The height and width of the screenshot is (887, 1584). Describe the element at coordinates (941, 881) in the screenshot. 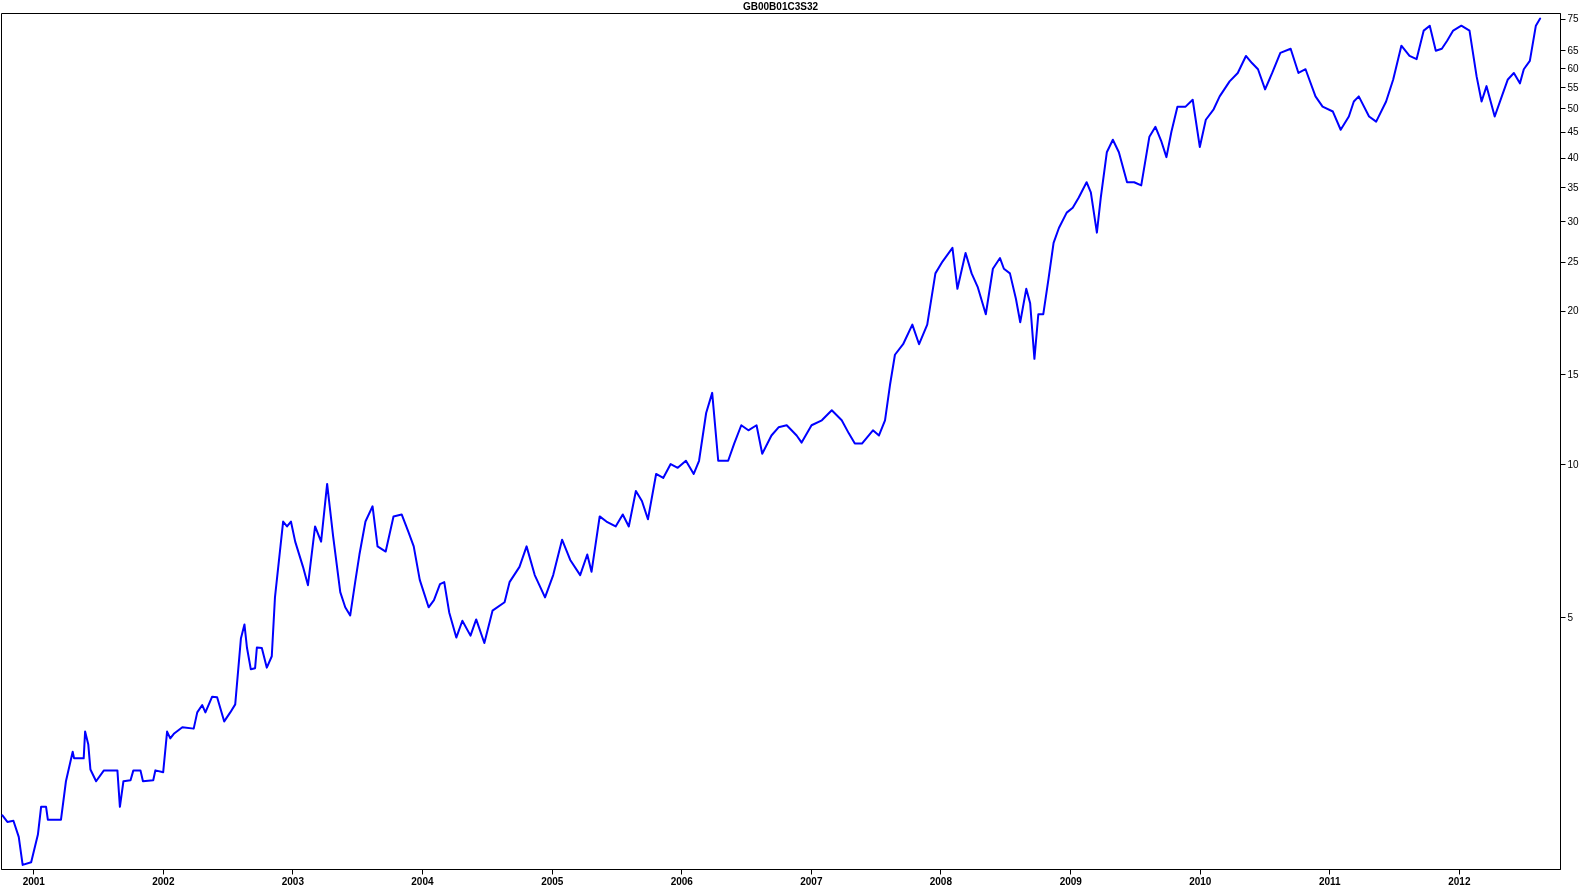

I see `x-tick-label: 2008` at that location.